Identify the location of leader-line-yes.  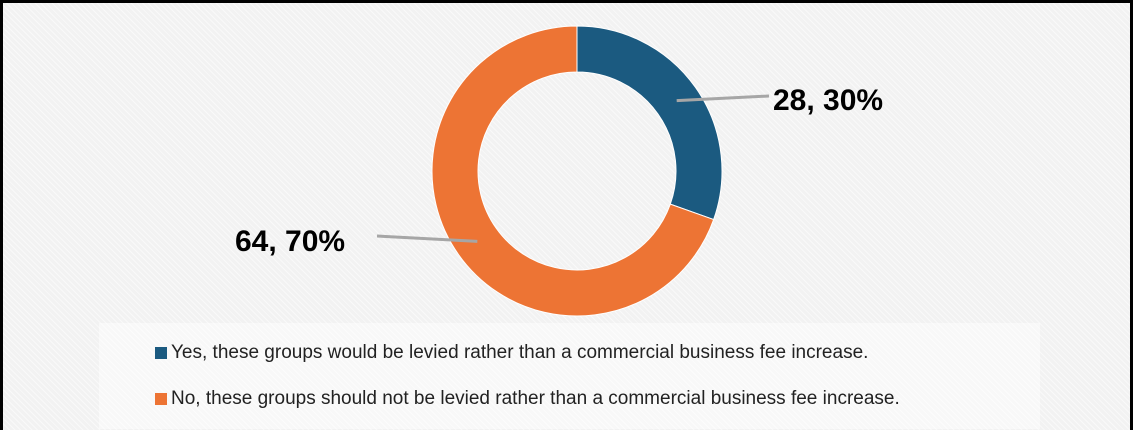
(723, 98).